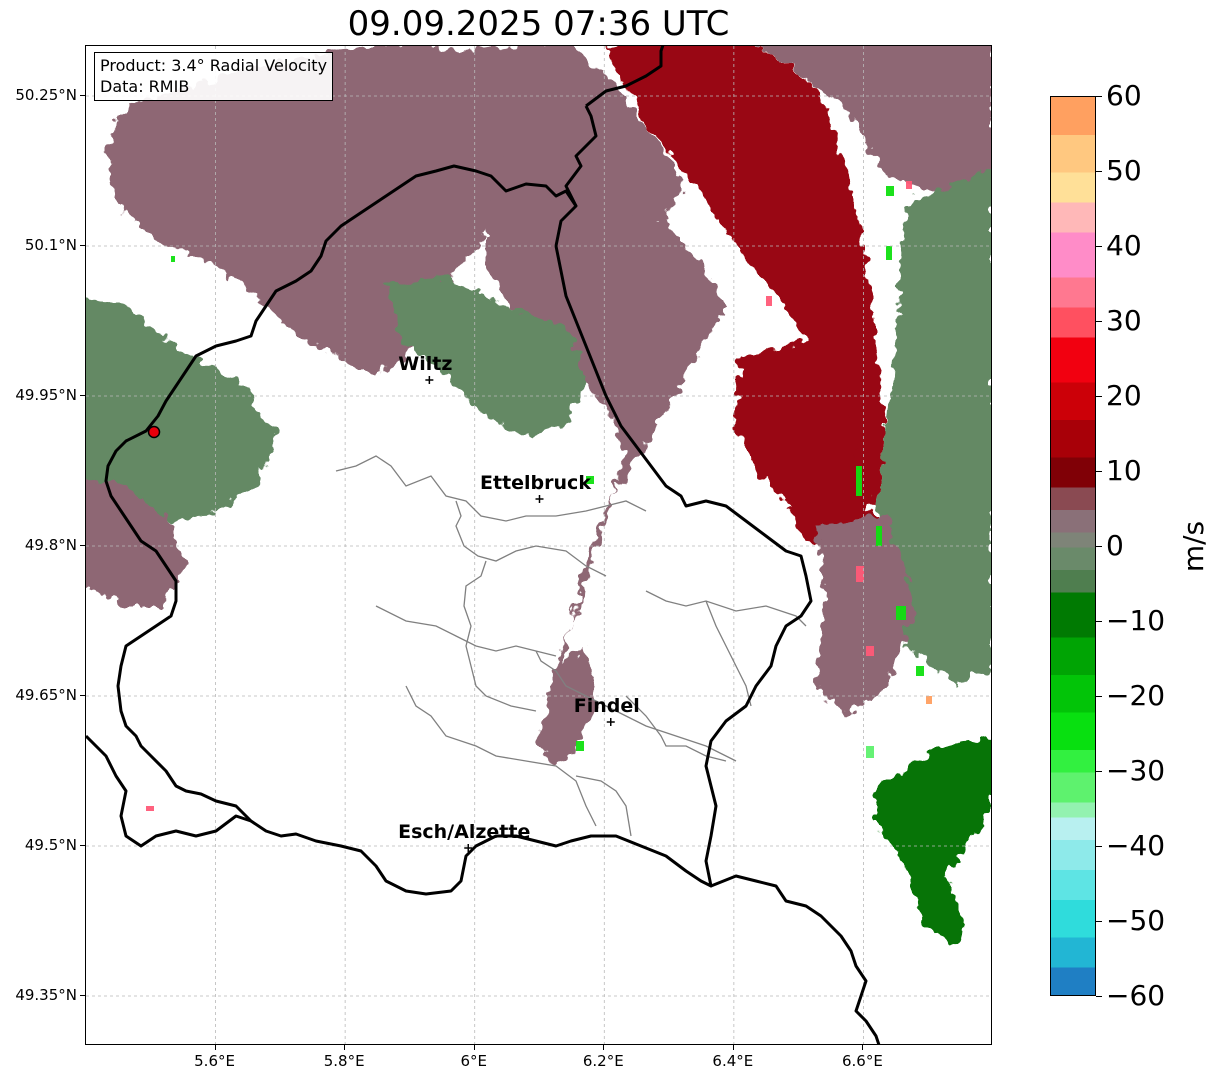 The image size is (1207, 1081). What do you see at coordinates (344, 1061) in the screenshot?
I see `lon-tick-label: 5.8°E` at bounding box center [344, 1061].